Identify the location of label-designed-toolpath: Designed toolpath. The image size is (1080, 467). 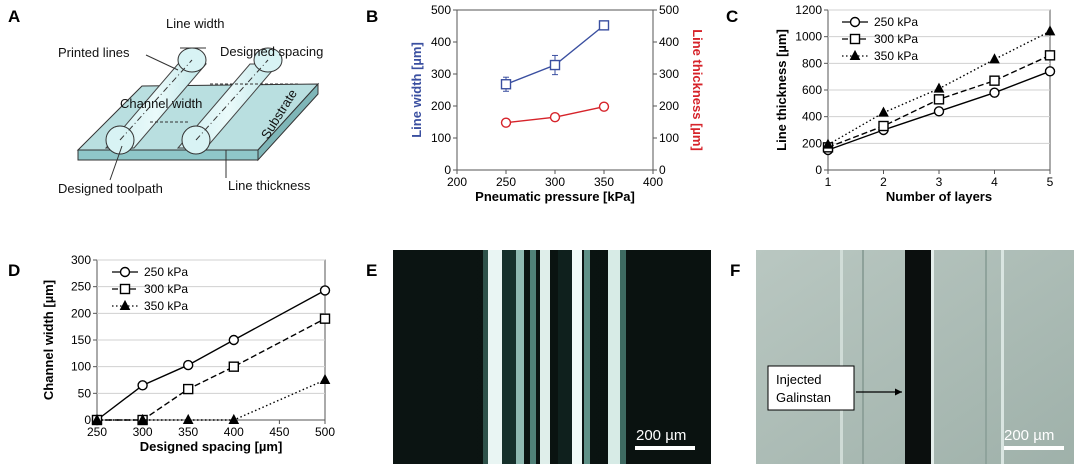
(110, 188).